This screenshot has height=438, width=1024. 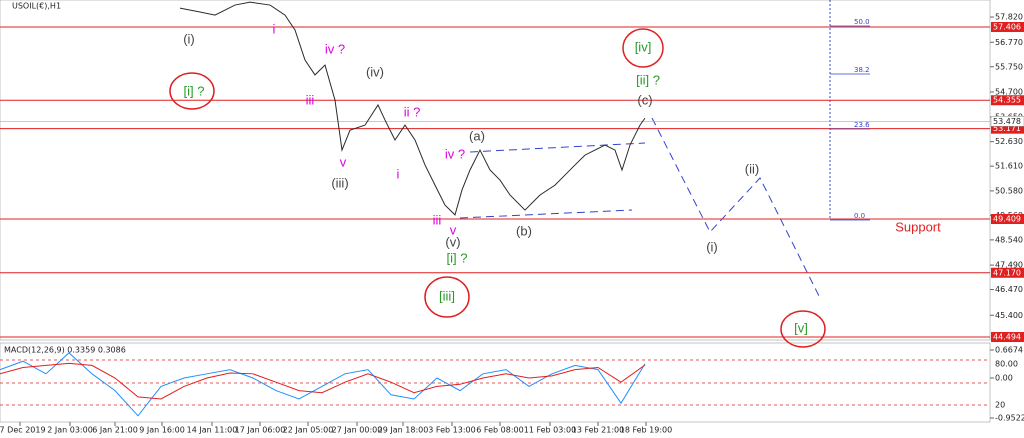 I want to click on y-tick-label: 55.750, so click(x=1009, y=66).